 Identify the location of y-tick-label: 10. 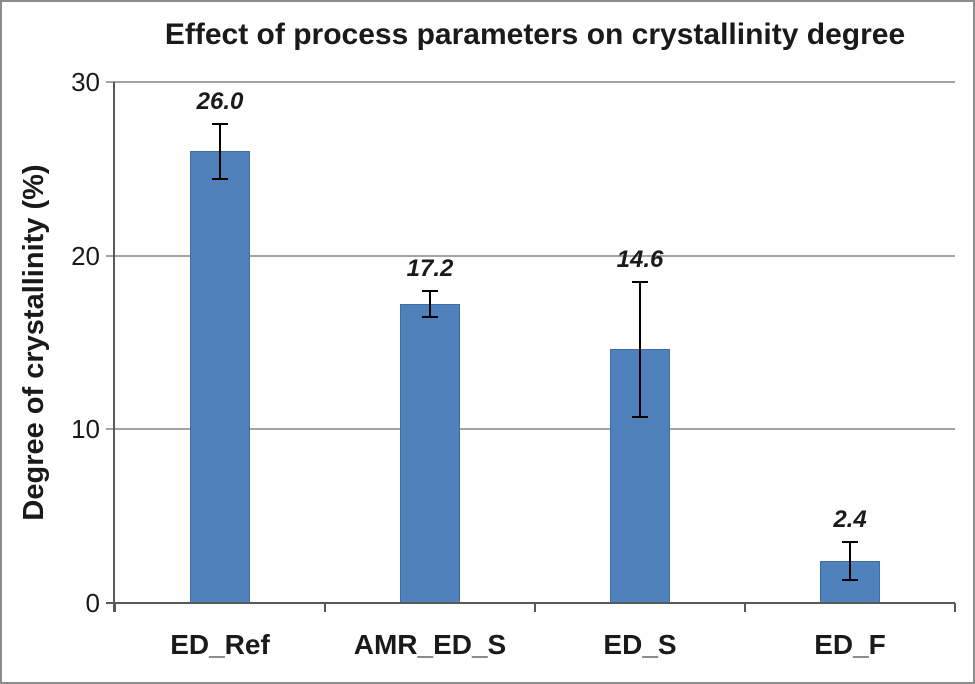
(85, 429).